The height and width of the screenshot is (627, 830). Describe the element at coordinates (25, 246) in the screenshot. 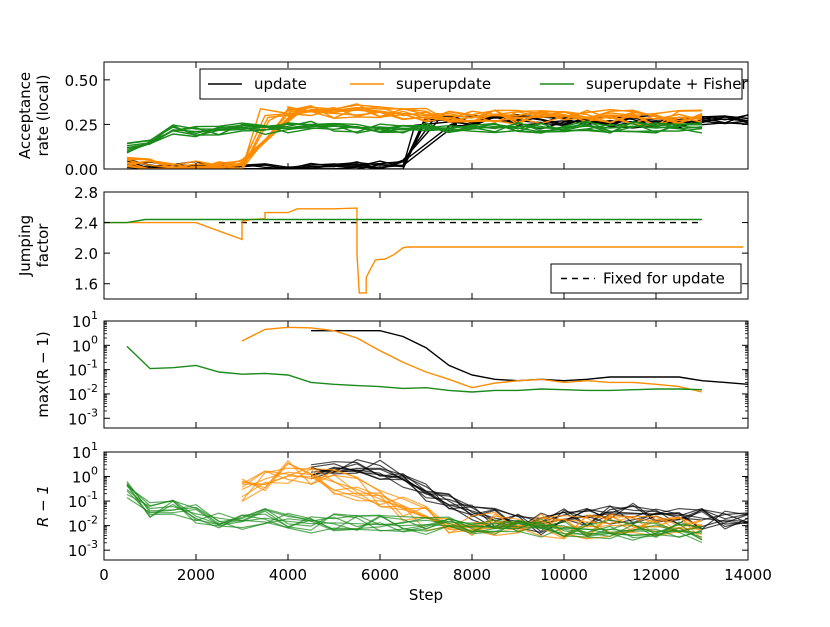

I see `y-axis-label: Jumping` at that location.